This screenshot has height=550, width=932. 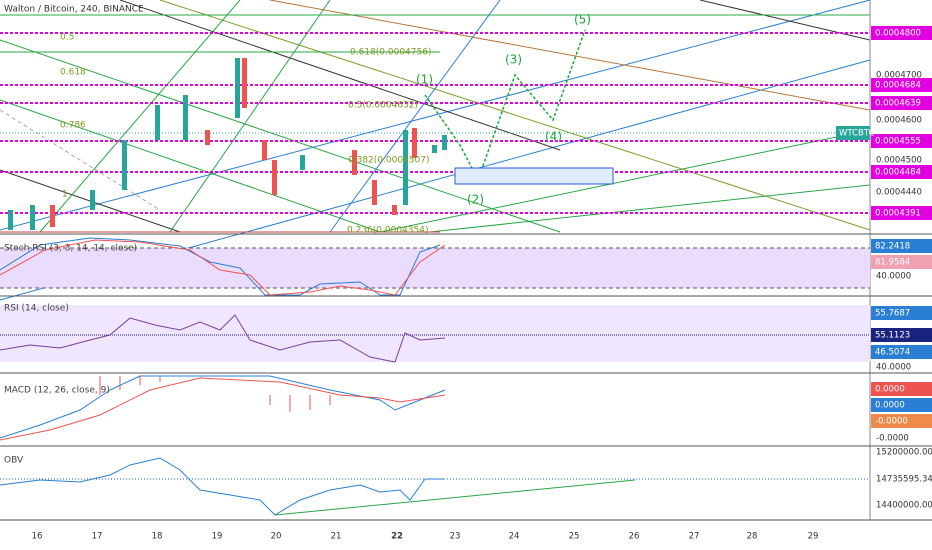 I want to click on value-tag: 55.1123, so click(x=892, y=336).